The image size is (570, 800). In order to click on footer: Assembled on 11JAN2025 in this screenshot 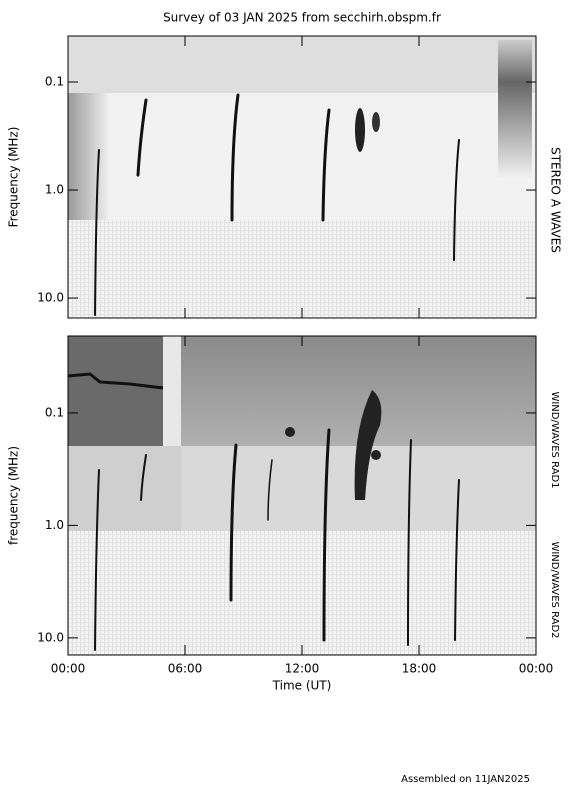, I will do `click(465, 779)`.